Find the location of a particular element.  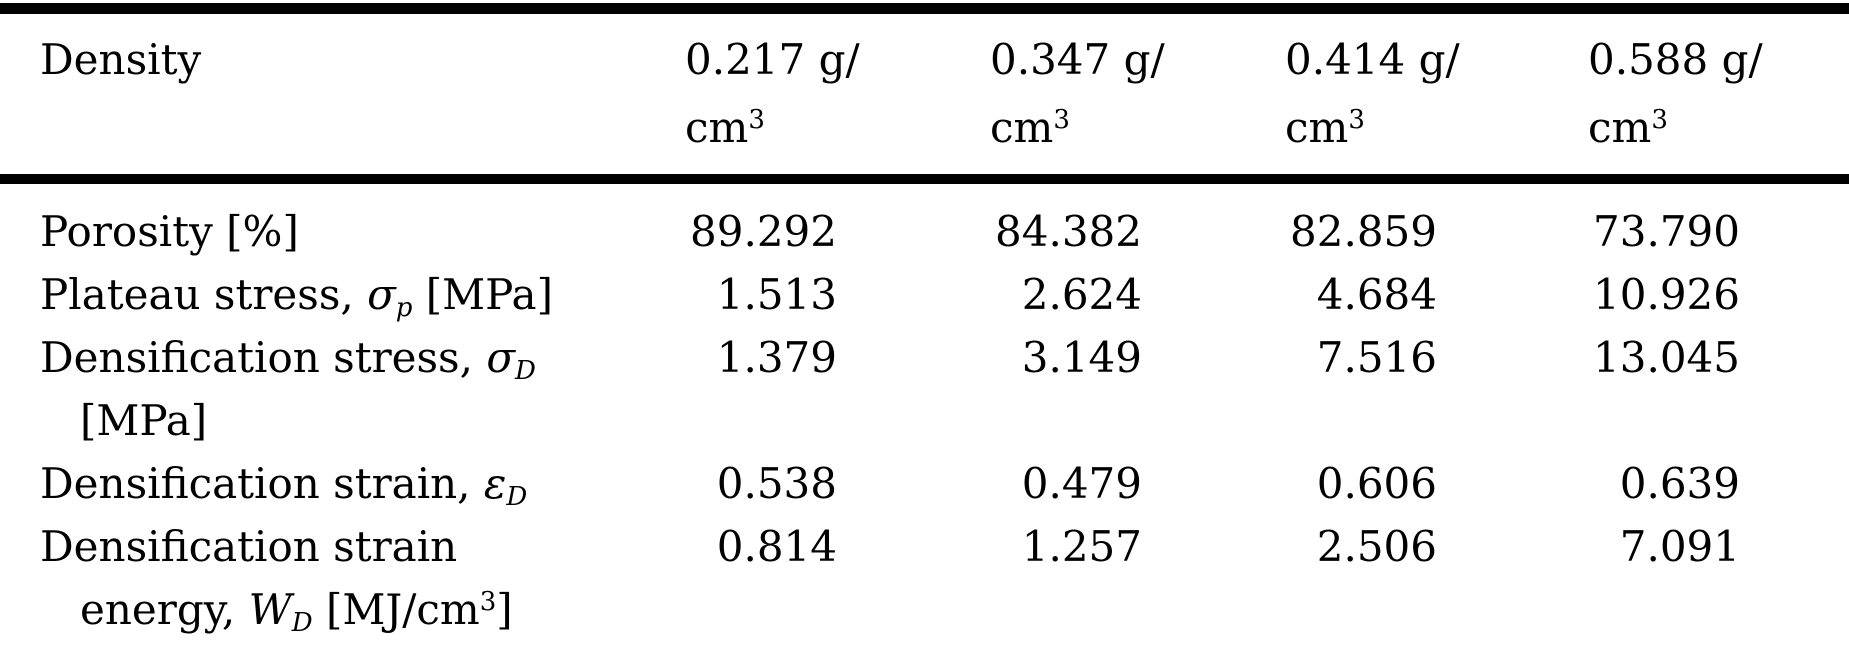

value: 73.790 is located at coordinates (1666, 231).